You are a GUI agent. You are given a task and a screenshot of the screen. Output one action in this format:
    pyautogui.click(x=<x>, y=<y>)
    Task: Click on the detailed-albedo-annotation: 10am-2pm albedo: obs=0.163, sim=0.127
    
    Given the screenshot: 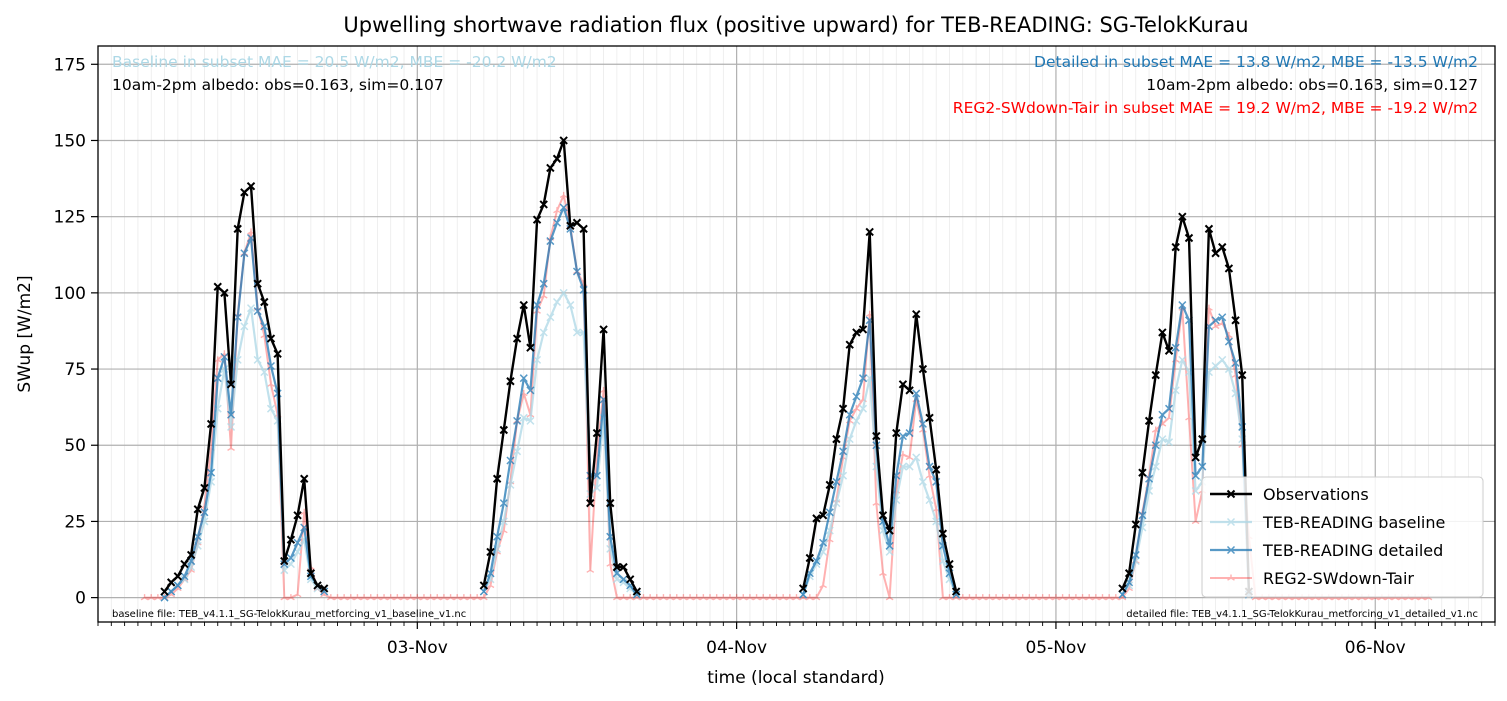 What is the action you would take?
    pyautogui.click(x=1312, y=85)
    